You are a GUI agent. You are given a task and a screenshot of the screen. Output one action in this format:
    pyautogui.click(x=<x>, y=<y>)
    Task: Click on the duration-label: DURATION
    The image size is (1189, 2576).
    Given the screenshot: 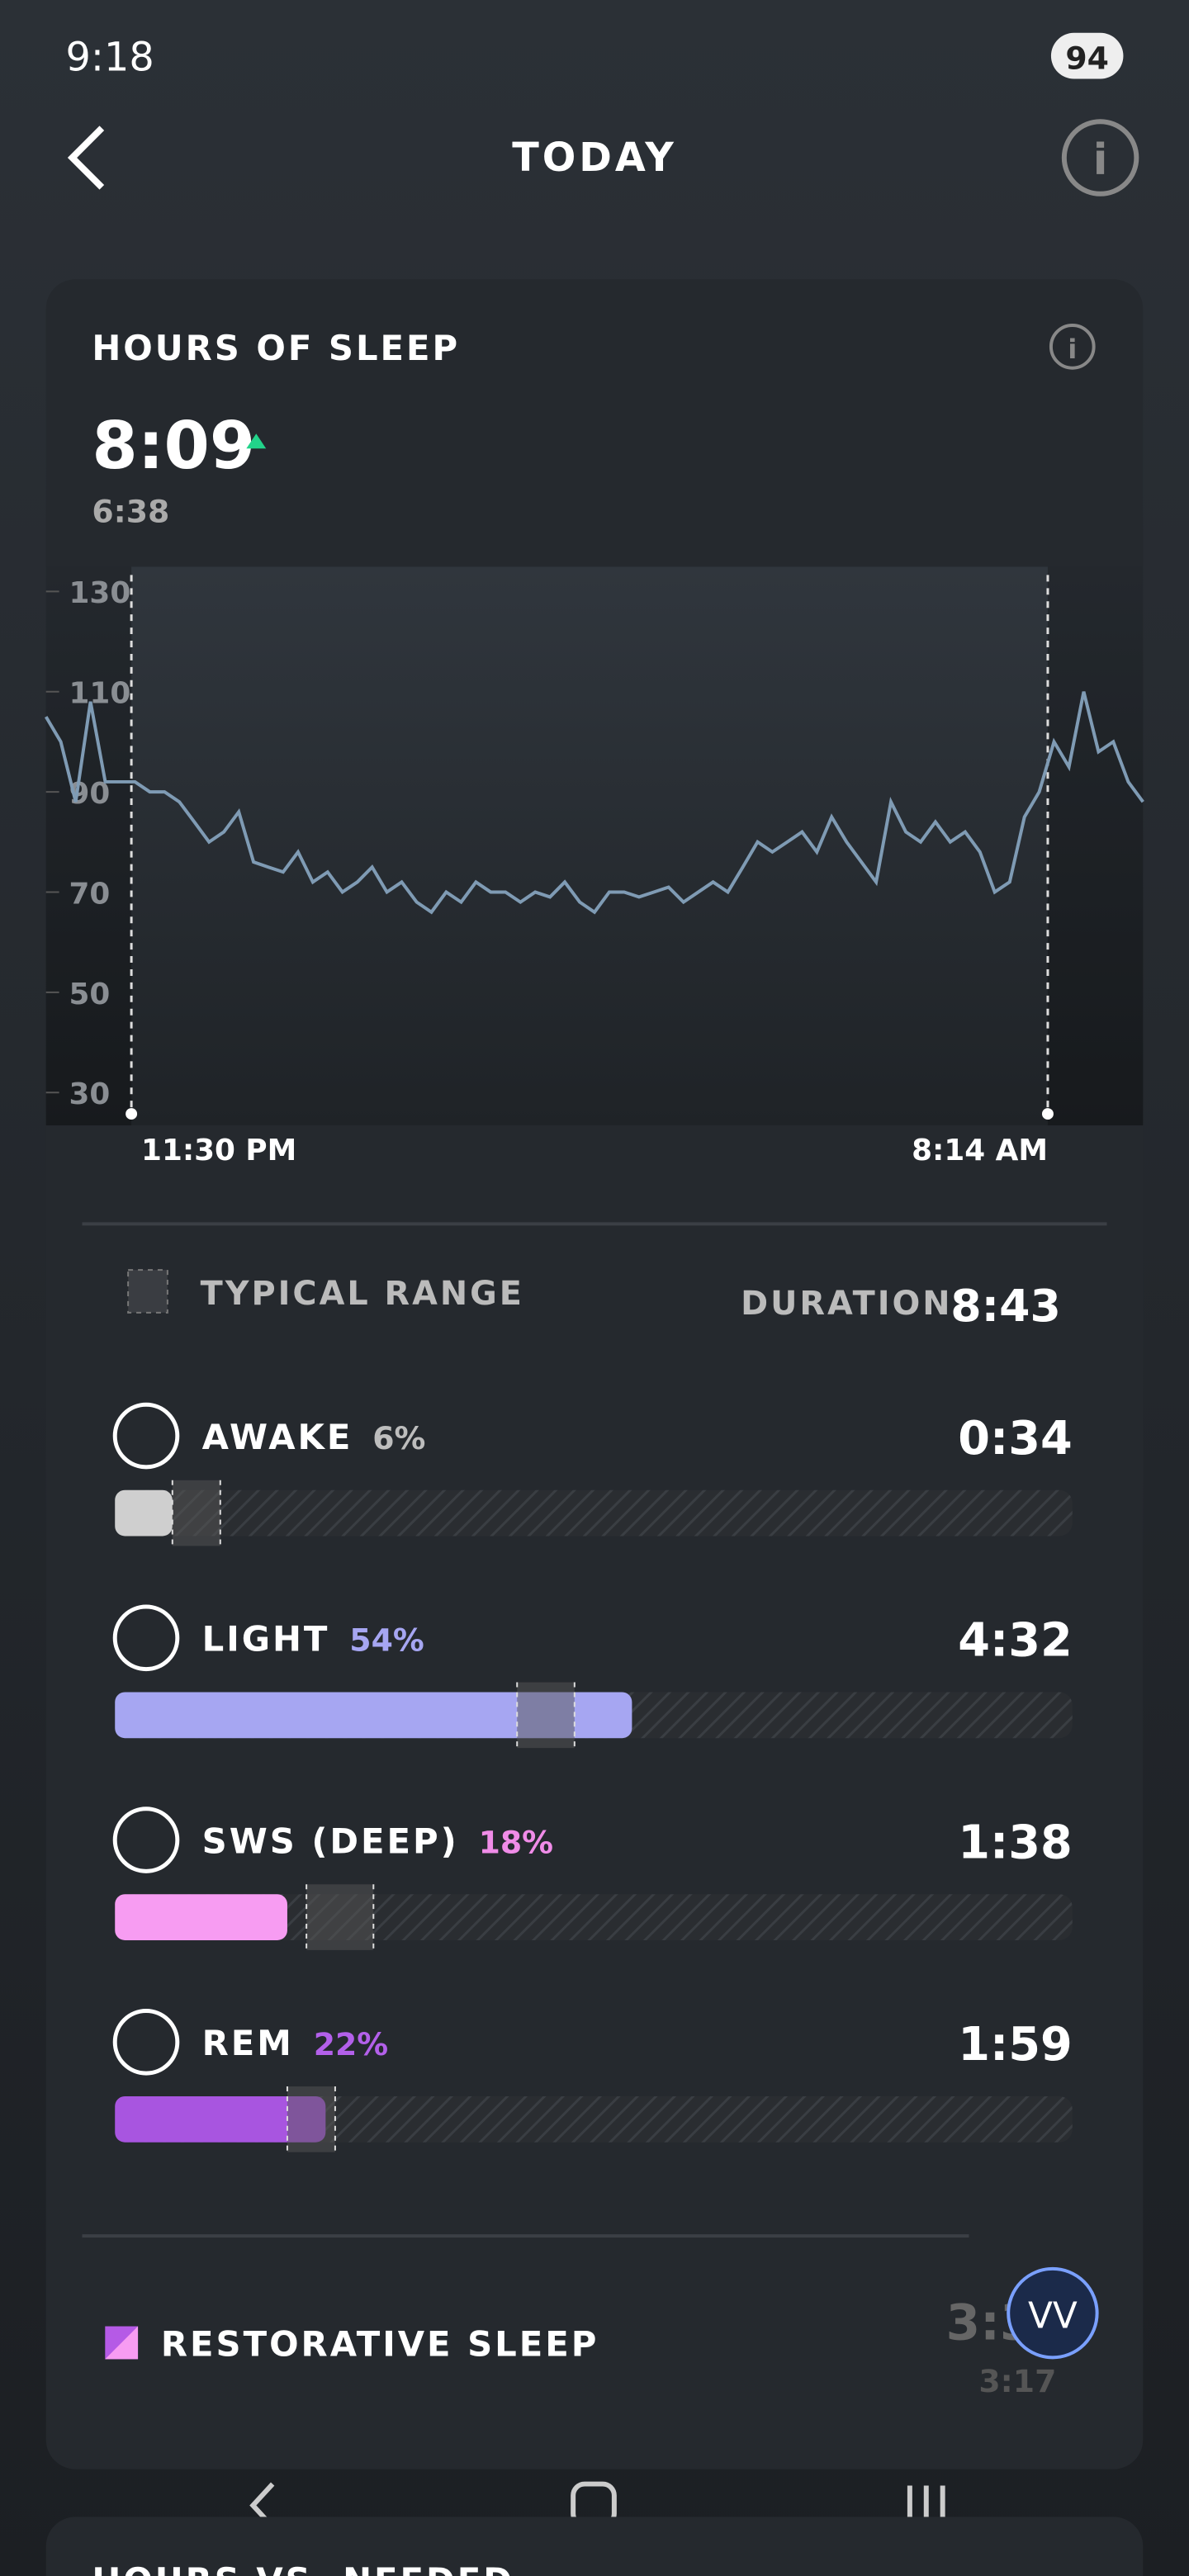 What is the action you would take?
    pyautogui.click(x=846, y=1304)
    